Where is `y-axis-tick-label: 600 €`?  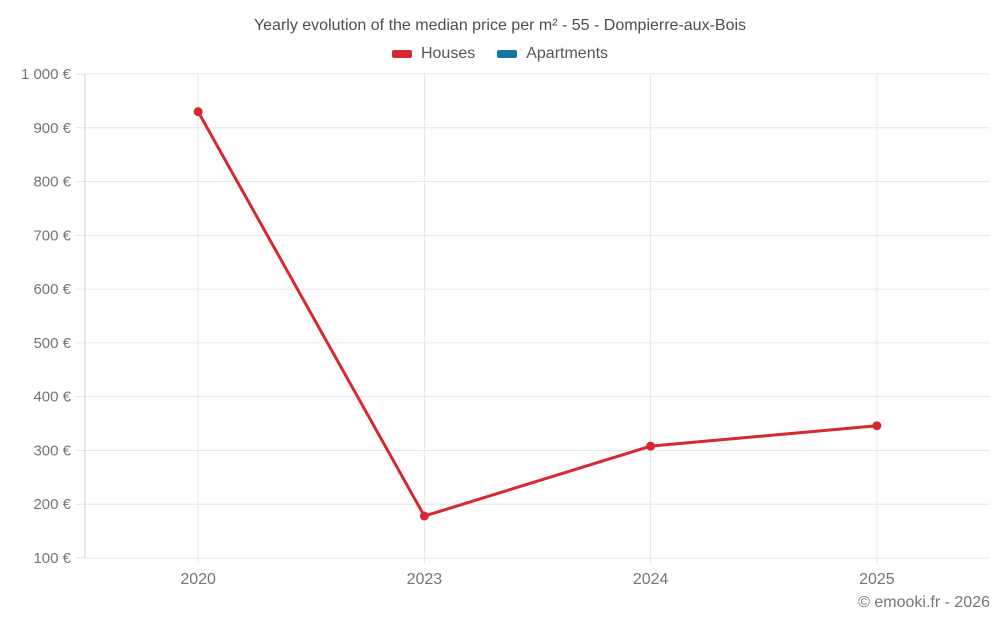
y-axis-tick-label: 600 € is located at coordinates (52, 289).